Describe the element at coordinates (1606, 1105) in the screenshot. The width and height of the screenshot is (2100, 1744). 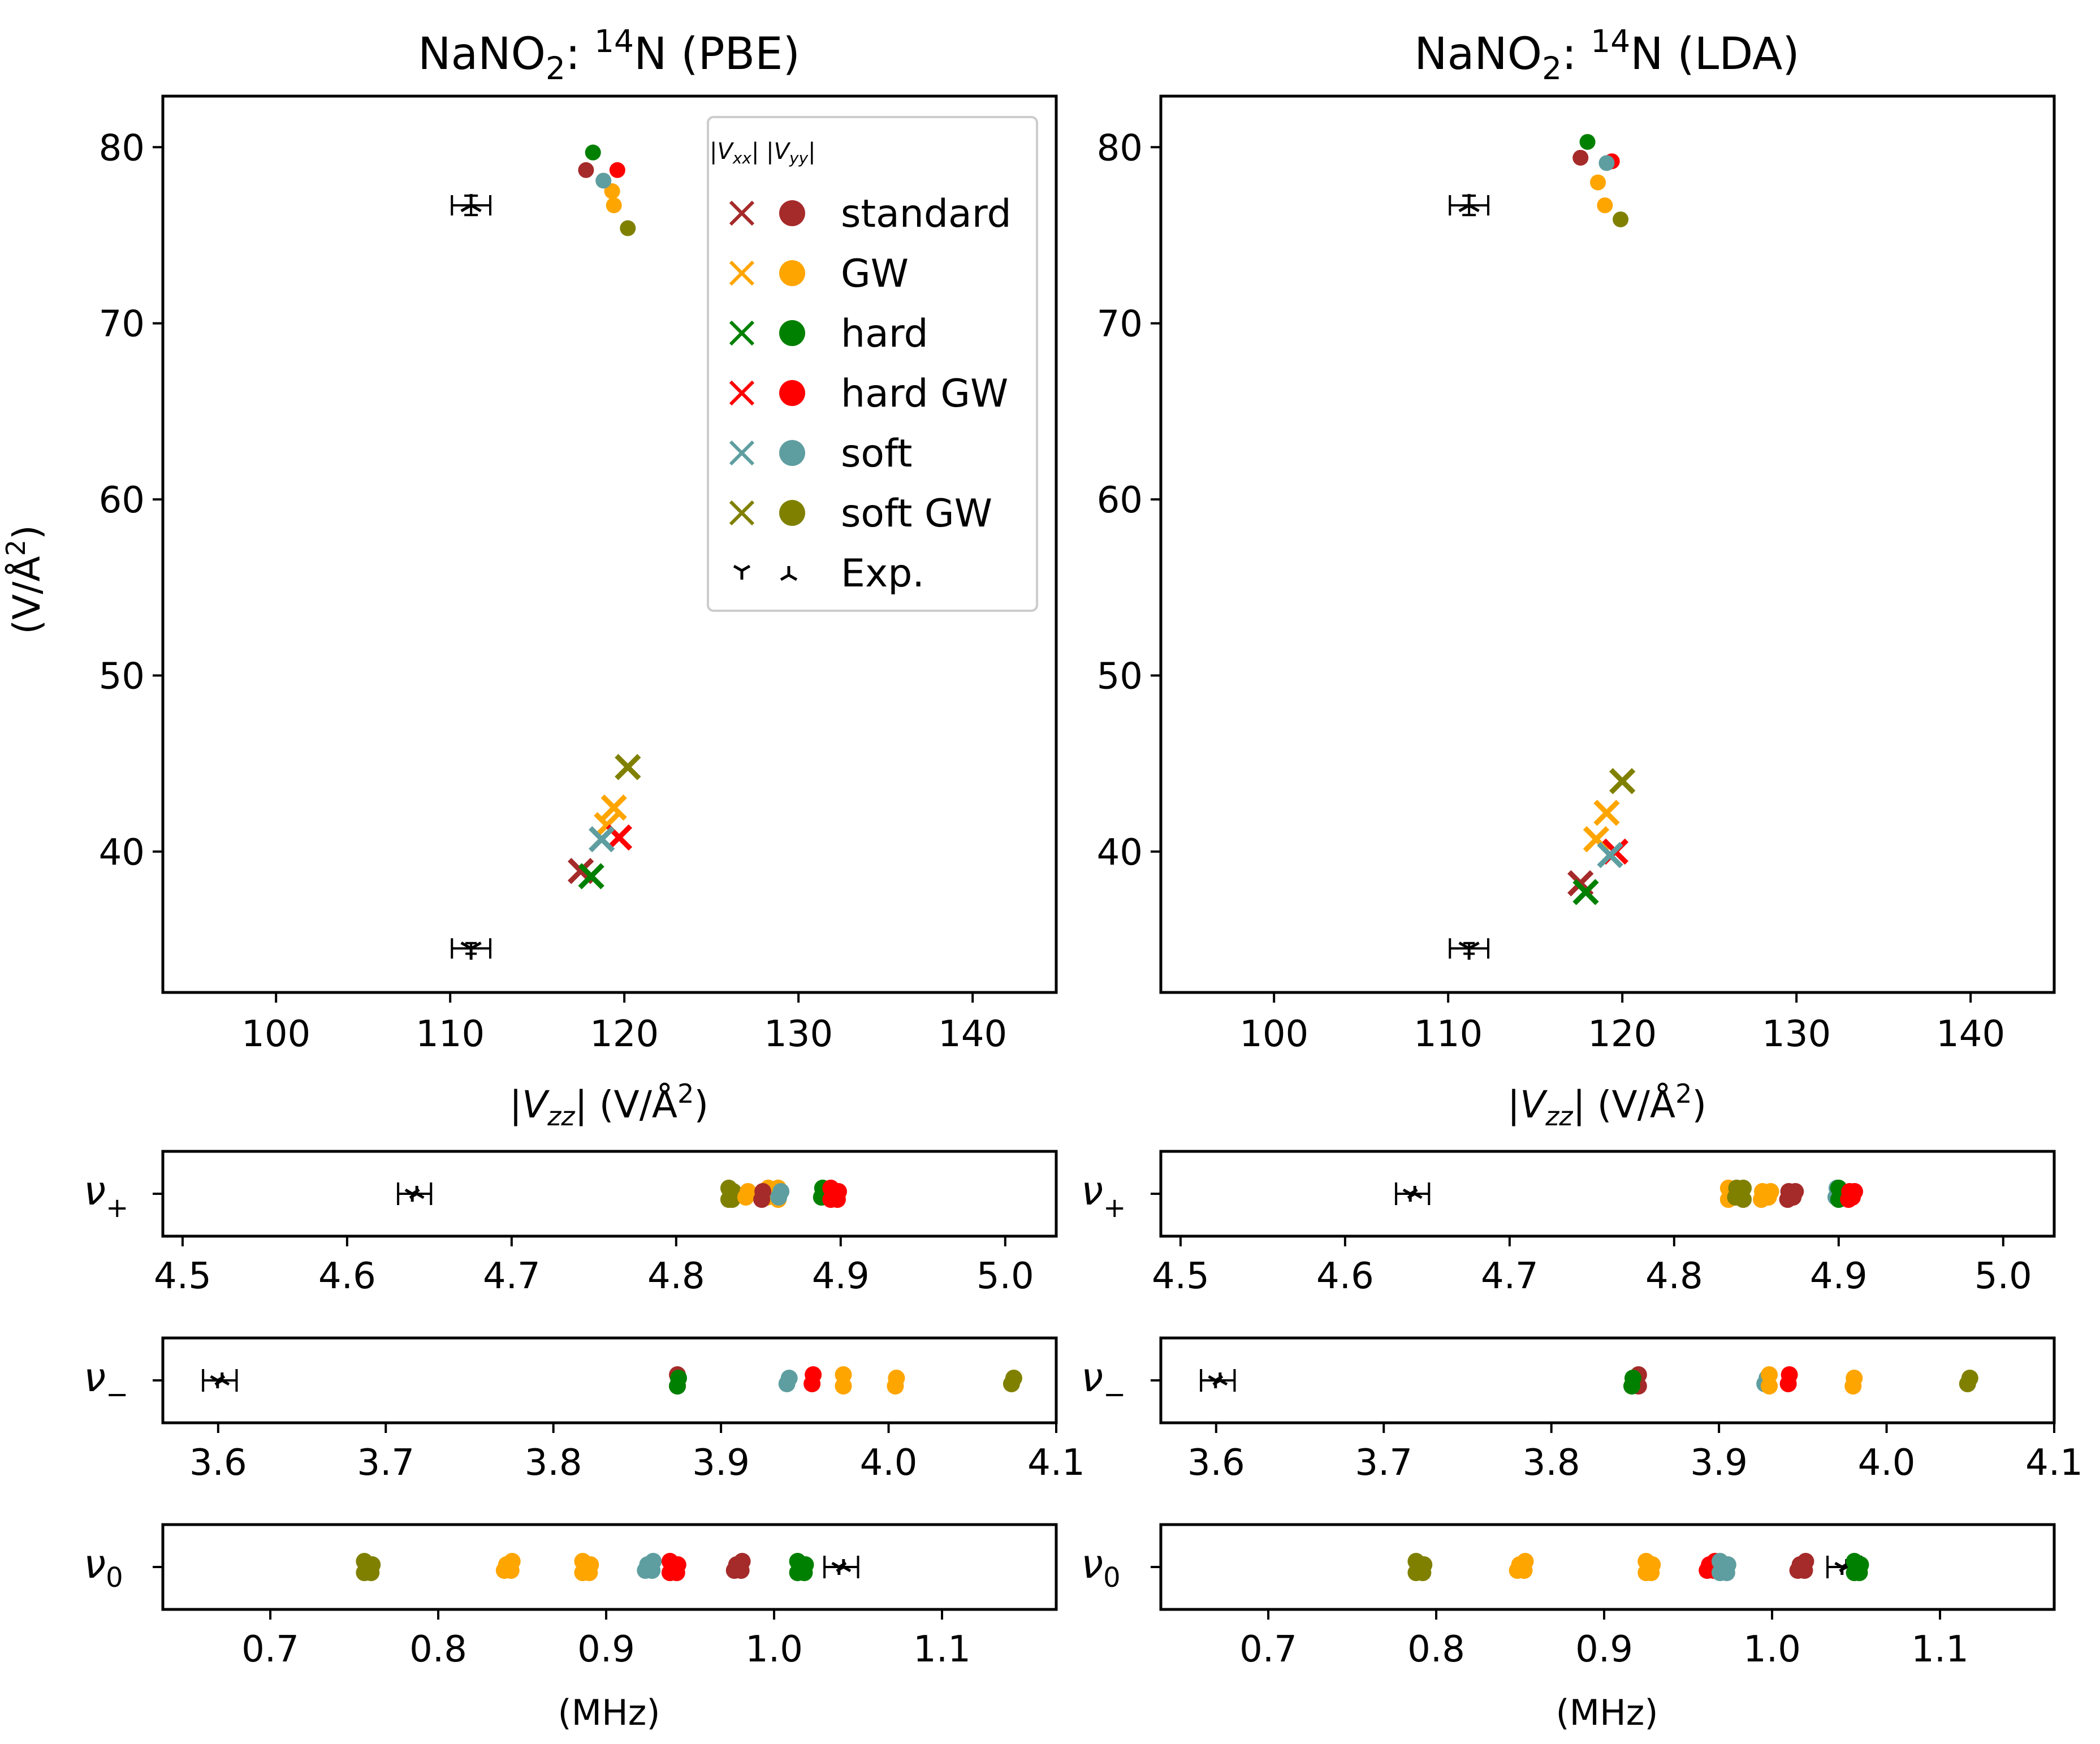
I see `lda-main-xlabel: |Vzz| (V/Å2)` at that location.